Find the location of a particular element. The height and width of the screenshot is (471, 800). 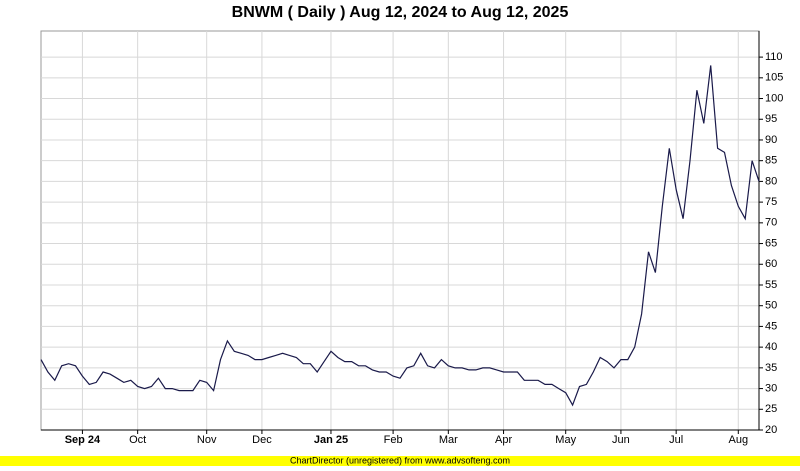

y-tick-label: 55 is located at coordinates (771, 285).